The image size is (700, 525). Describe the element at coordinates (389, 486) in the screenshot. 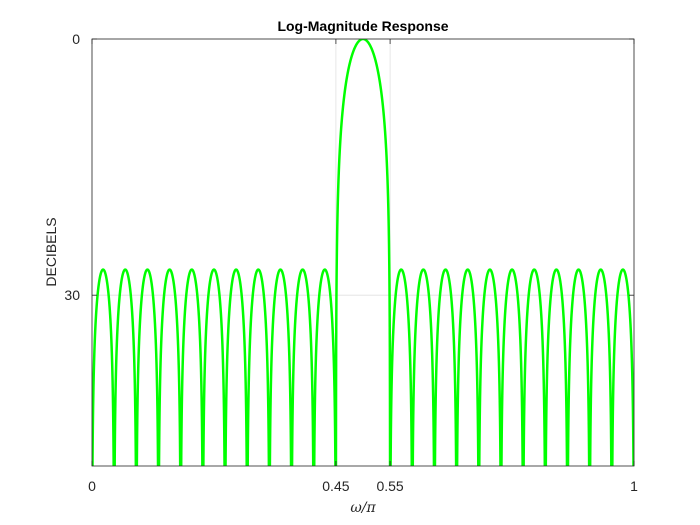

I see `x-tick-label: 0.55` at that location.